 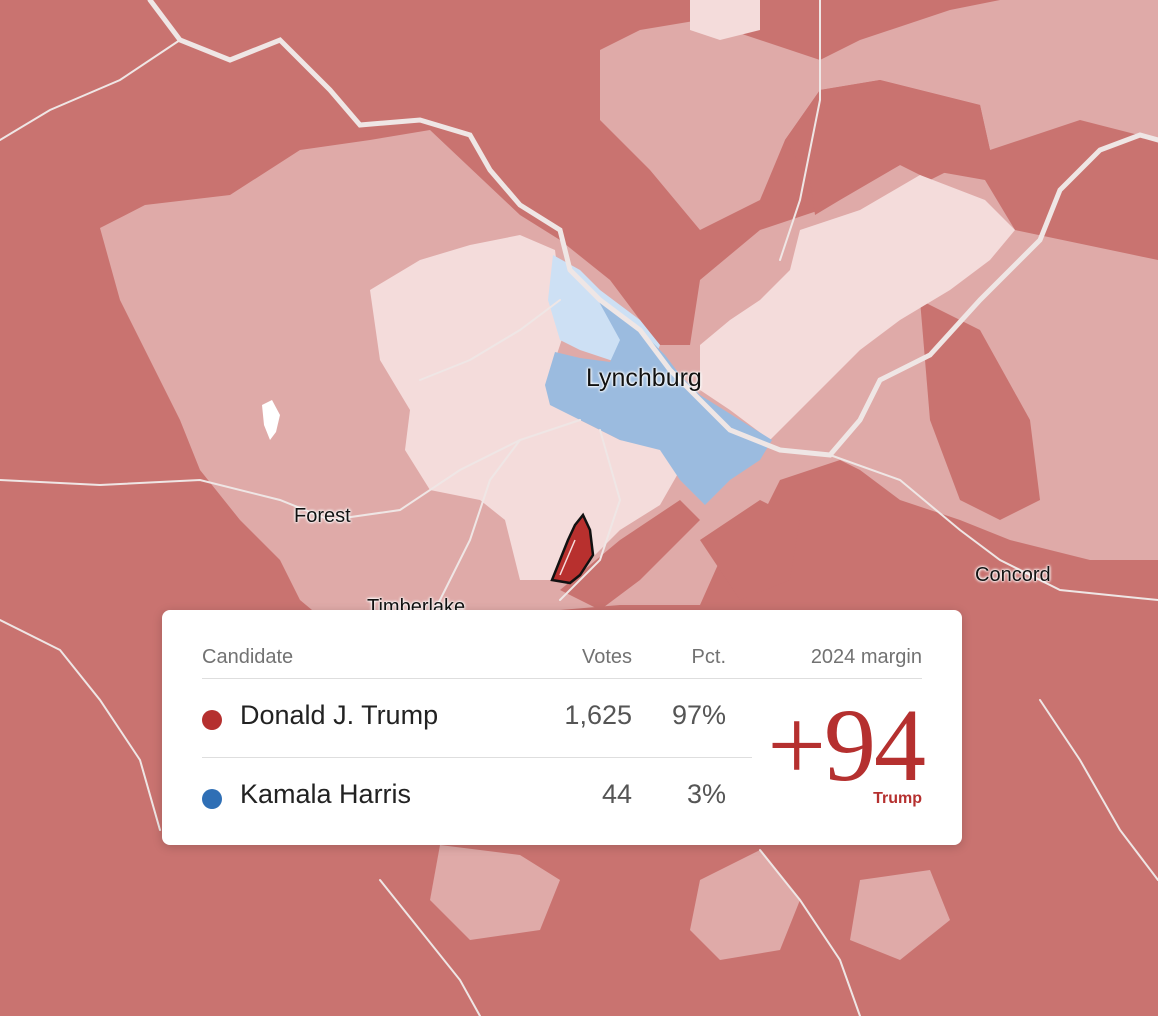 What do you see at coordinates (326, 794) in the screenshot?
I see `candidate-name: Kamala Harris` at bounding box center [326, 794].